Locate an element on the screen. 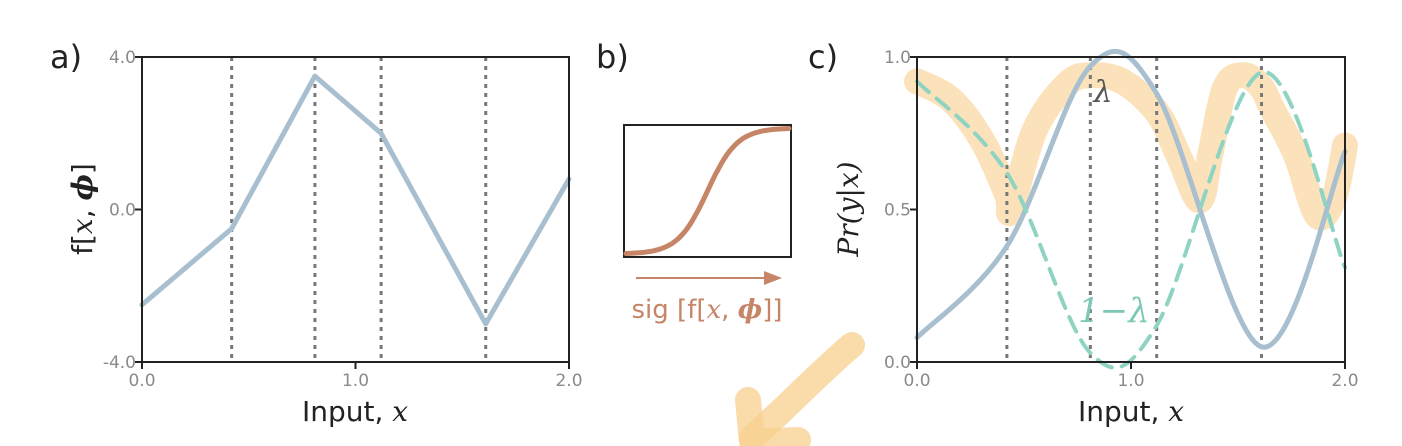  y-tick-label: 4.0 is located at coordinates (122, 58).